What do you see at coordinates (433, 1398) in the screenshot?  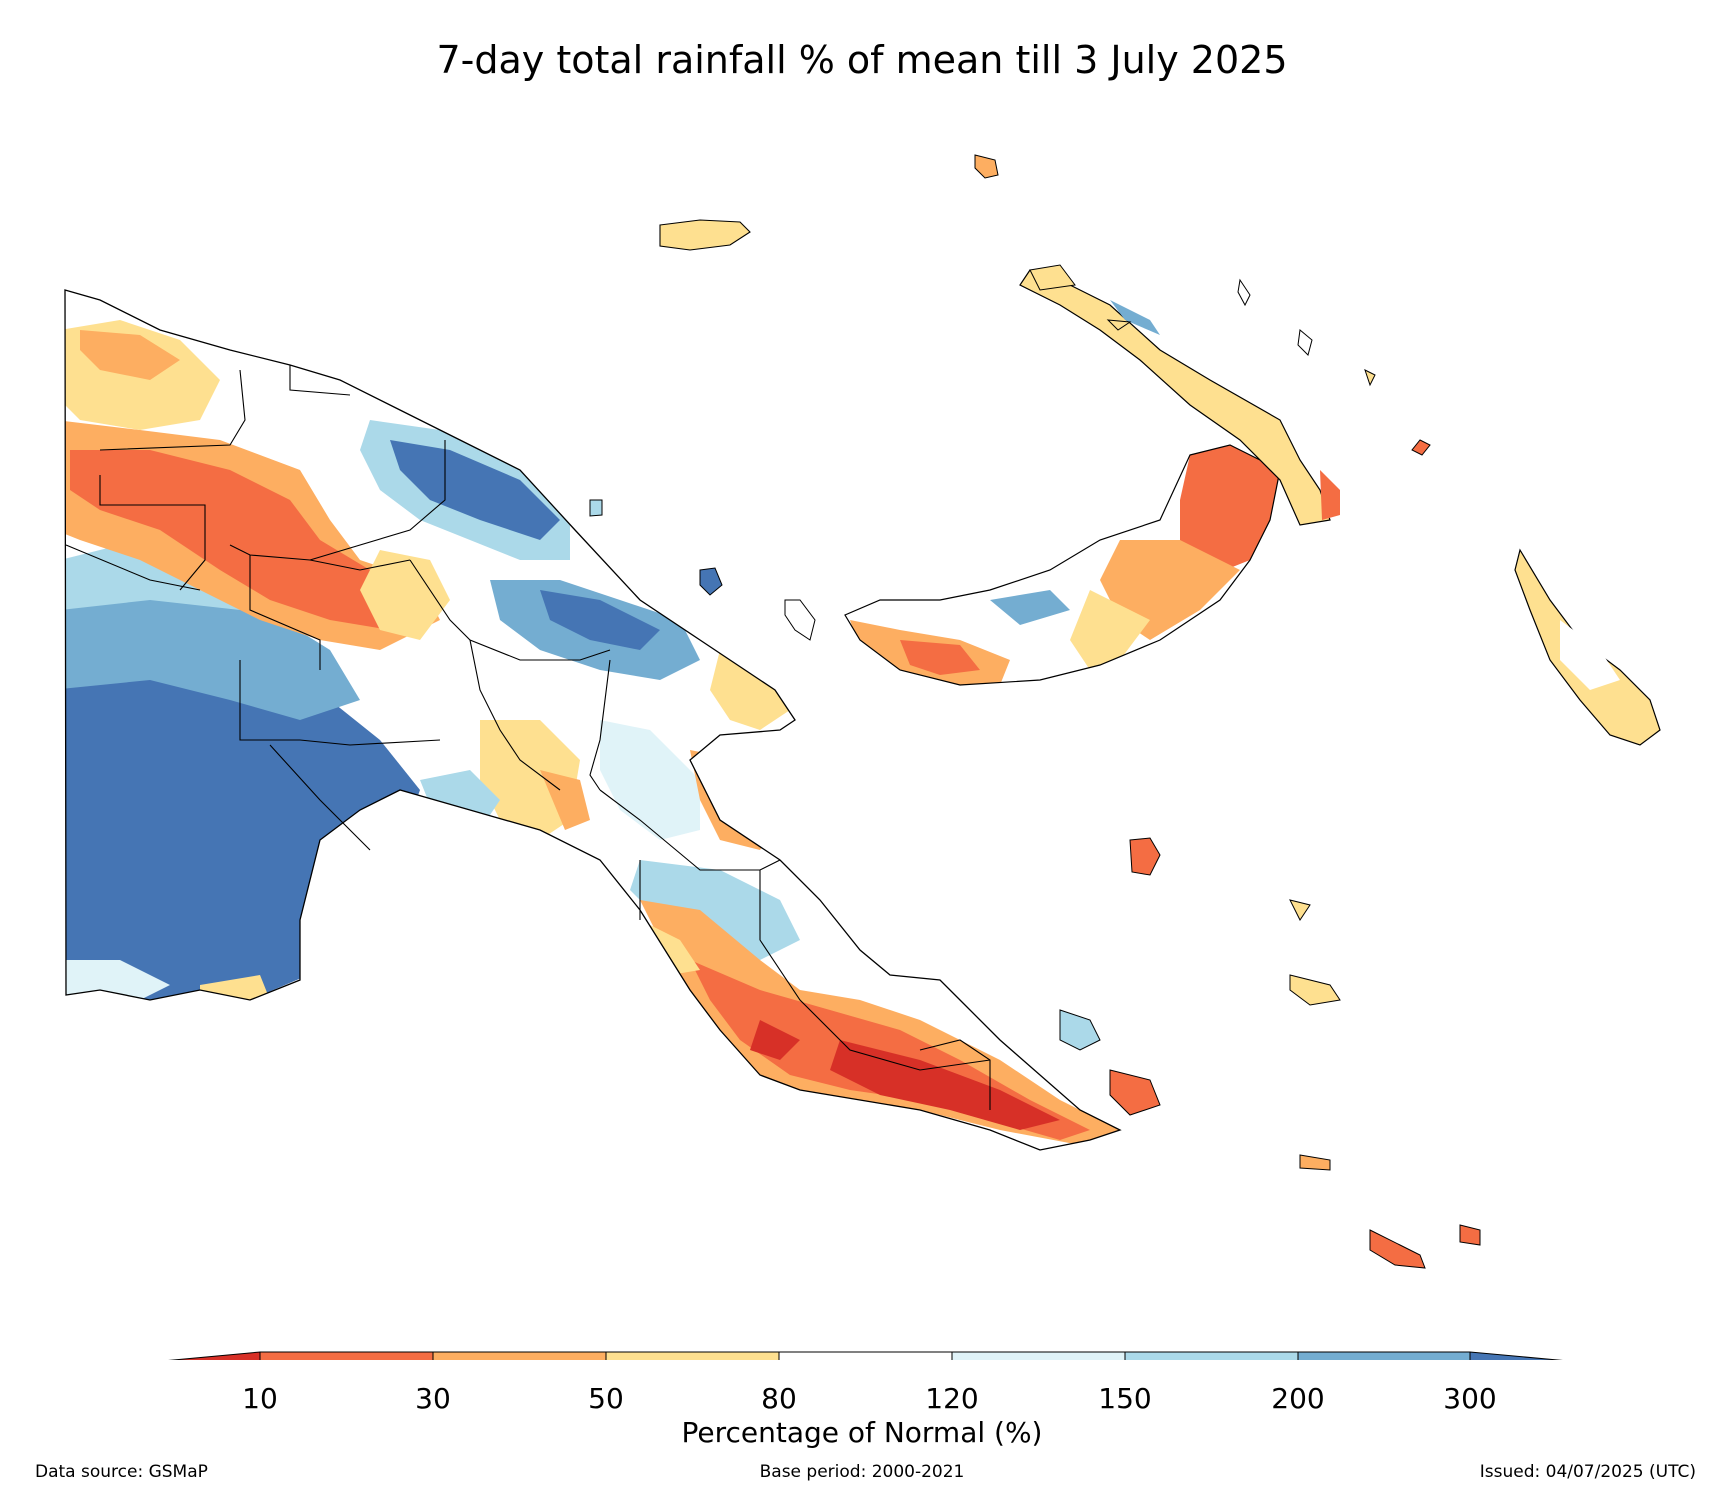 I see `tick-30: 30` at bounding box center [433, 1398].